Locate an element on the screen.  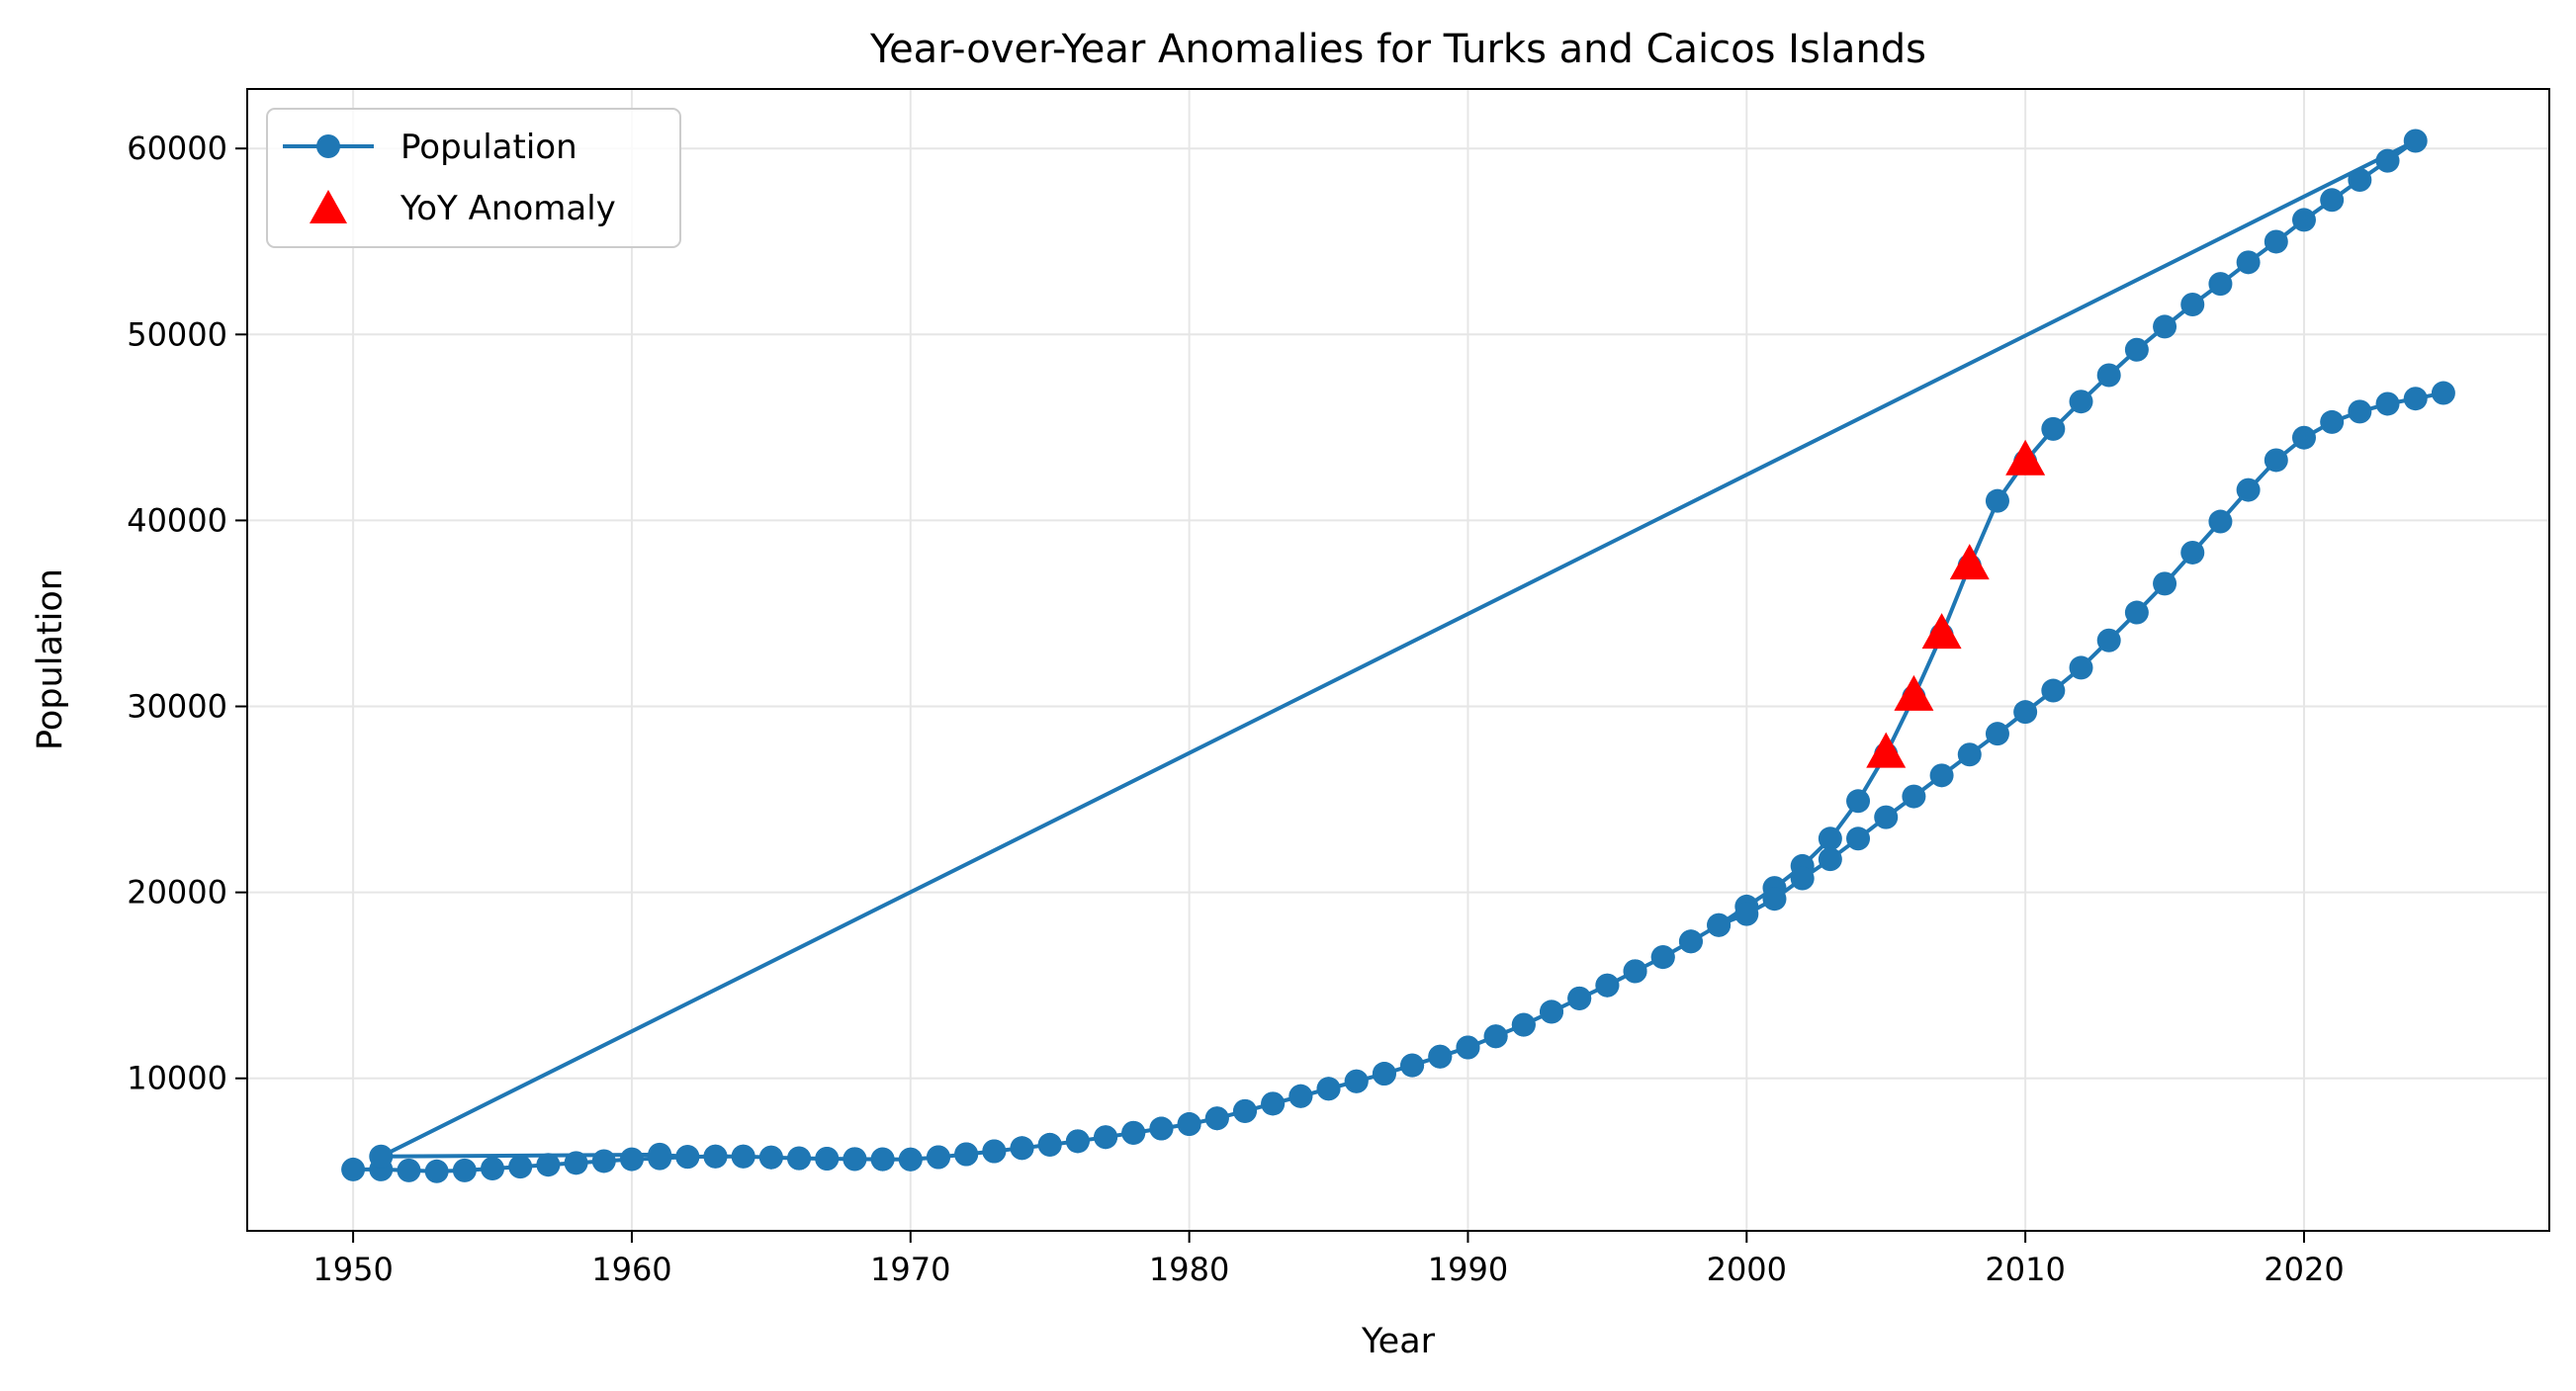
x-tick-label: 1950 is located at coordinates (352, 1269).